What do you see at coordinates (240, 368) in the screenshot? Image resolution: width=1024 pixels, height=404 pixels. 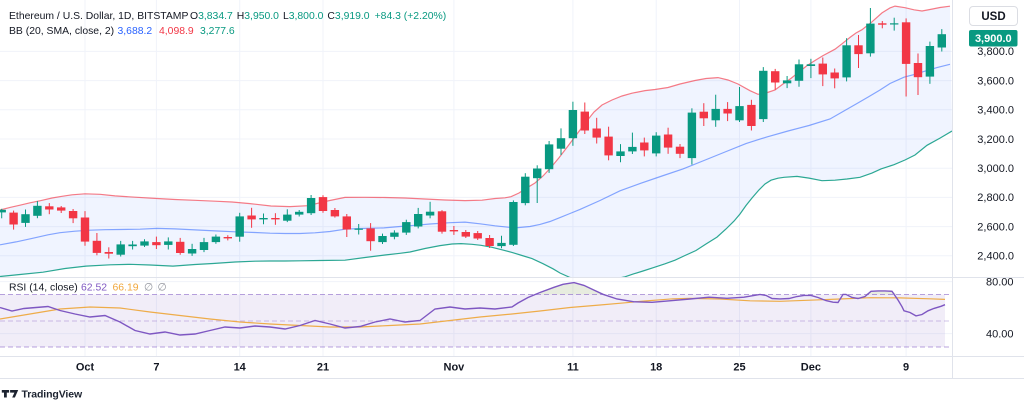 I see `svg-text: 14` at bounding box center [240, 368].